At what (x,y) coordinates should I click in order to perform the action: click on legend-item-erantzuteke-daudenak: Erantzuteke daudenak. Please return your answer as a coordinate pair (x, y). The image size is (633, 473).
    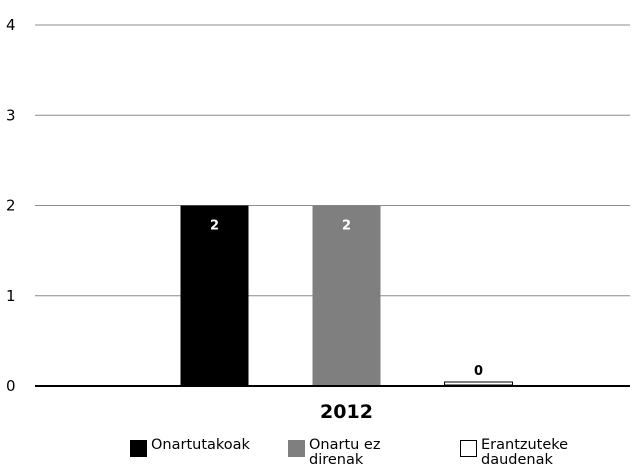
    Looking at the image, I should click on (514, 453).